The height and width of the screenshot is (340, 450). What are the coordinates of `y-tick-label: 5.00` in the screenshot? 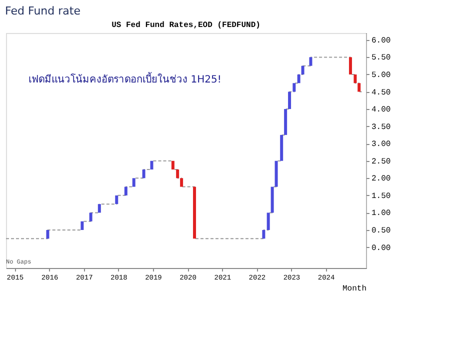 It's located at (381, 75).